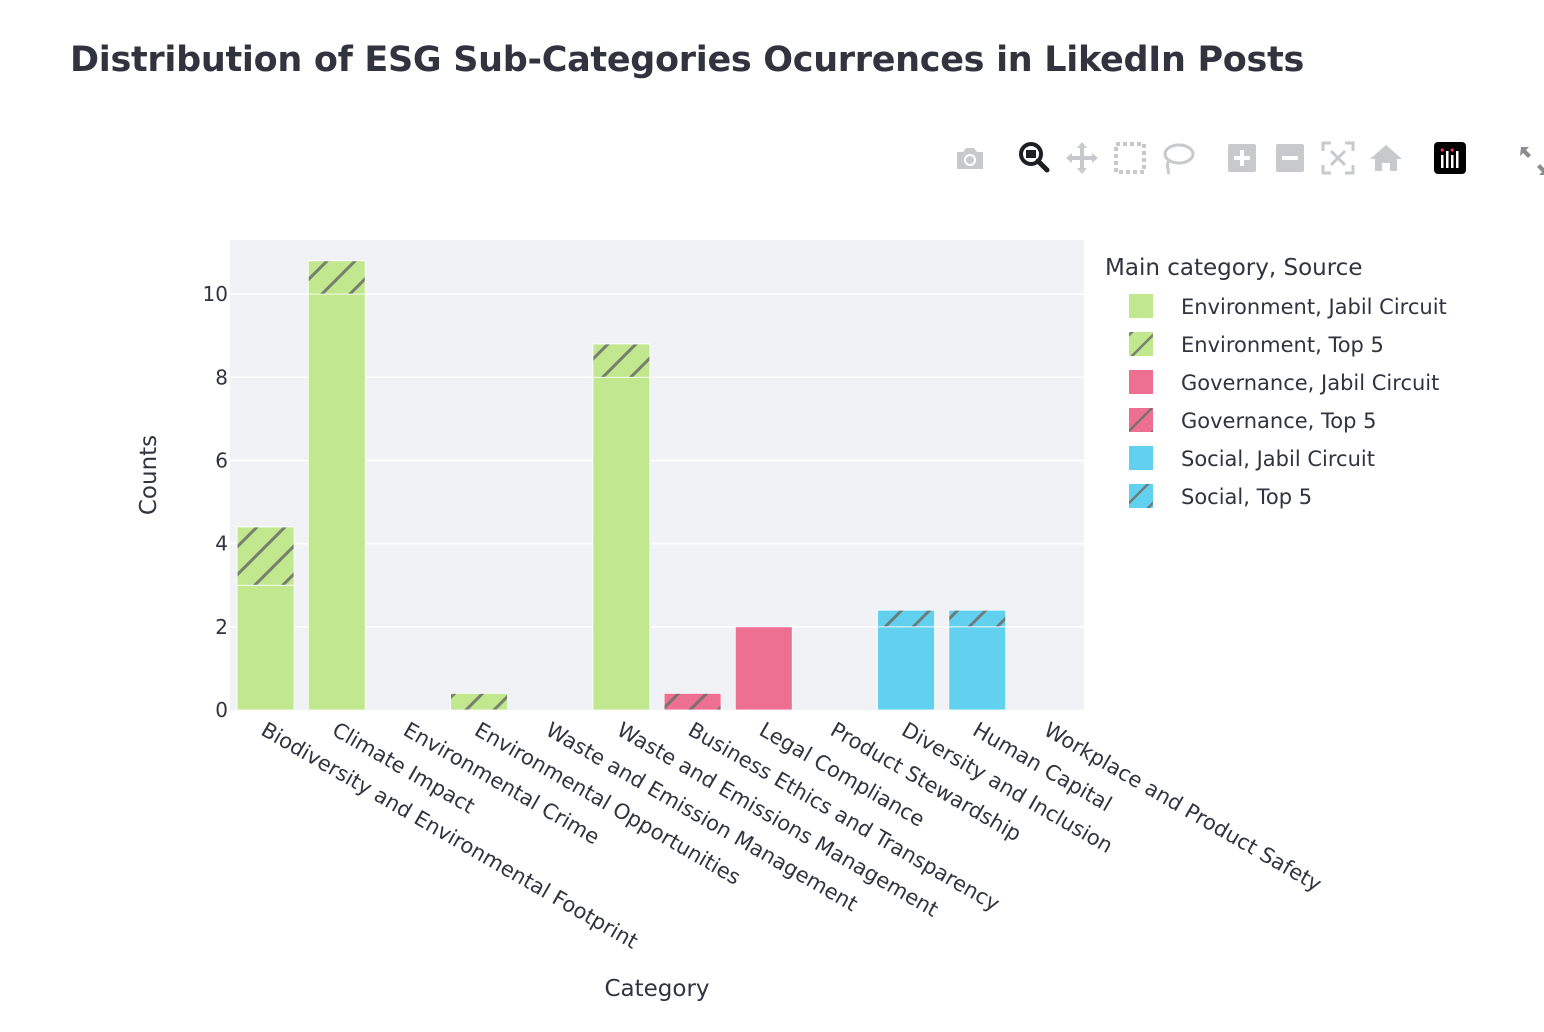 The image size is (1544, 1032). What do you see at coordinates (1314, 307) in the screenshot?
I see `legend-label: Environment, Jabil Circuit` at bounding box center [1314, 307].